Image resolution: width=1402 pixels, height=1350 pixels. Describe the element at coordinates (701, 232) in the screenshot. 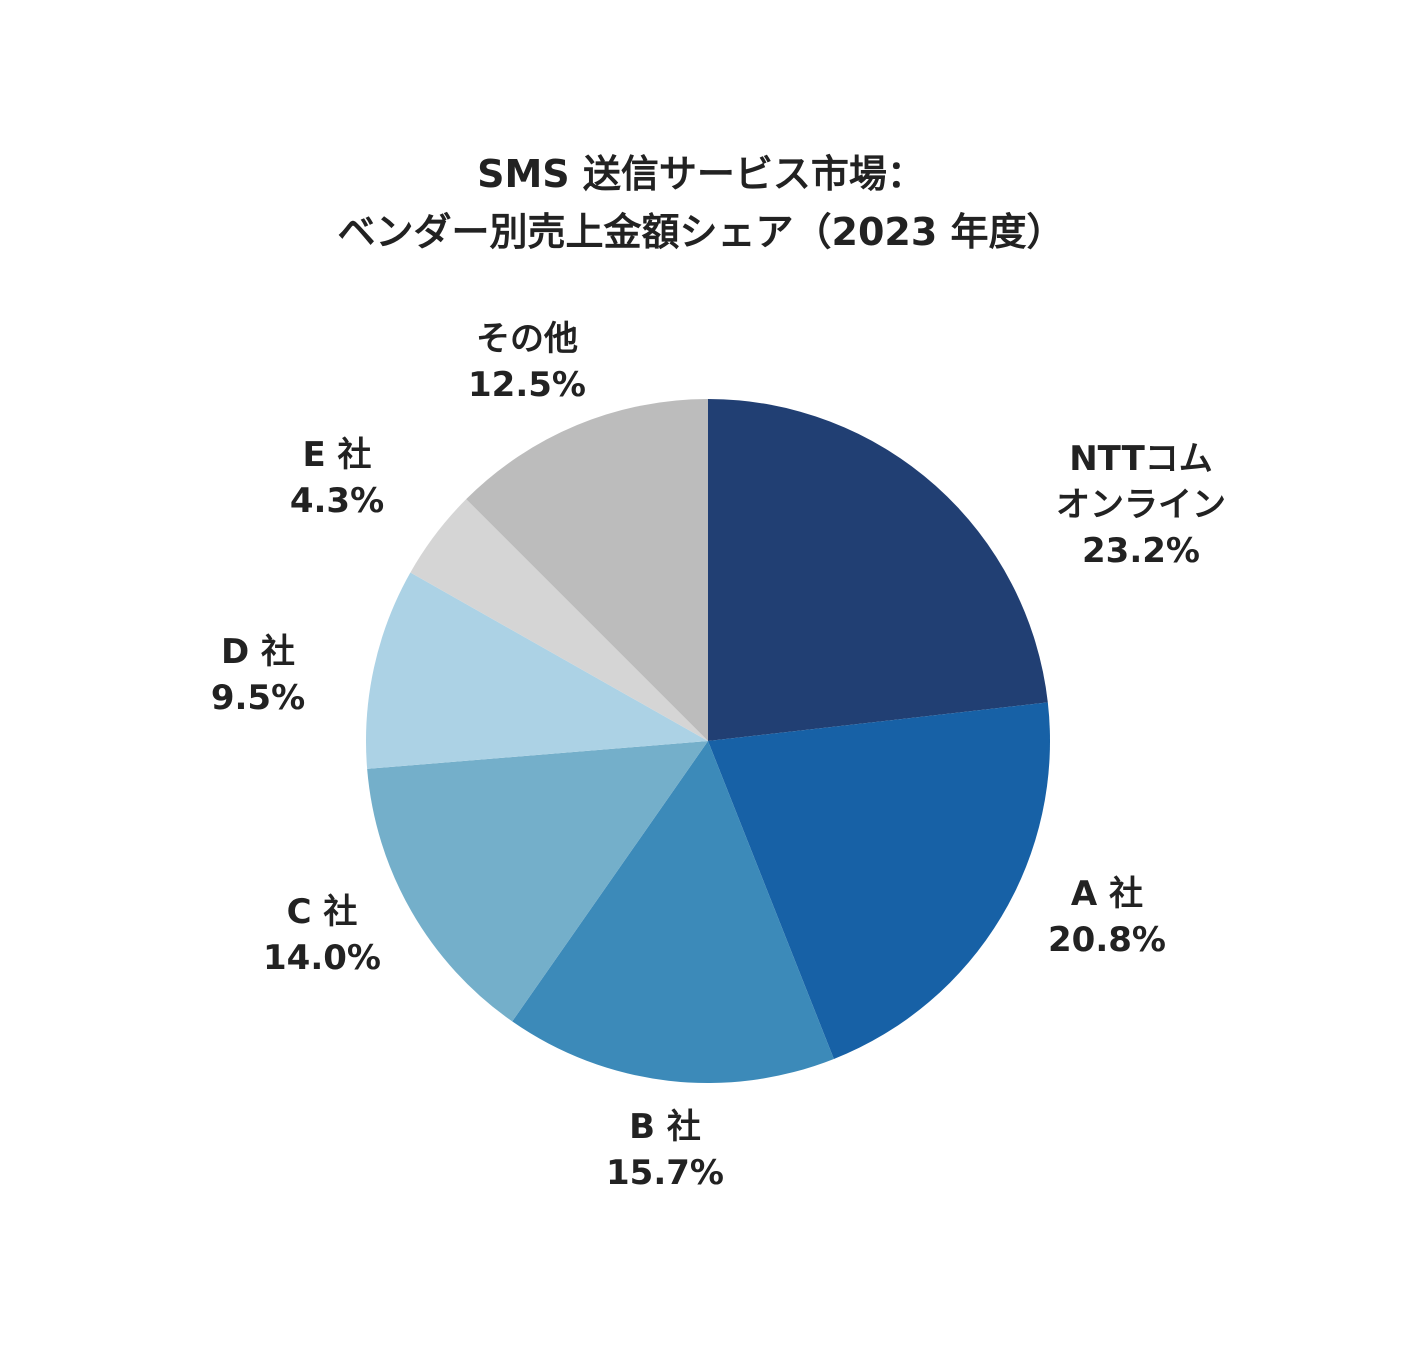

I see `chart-title-line-2: ベンダー別売上金額シェア（2023 年度）` at that location.